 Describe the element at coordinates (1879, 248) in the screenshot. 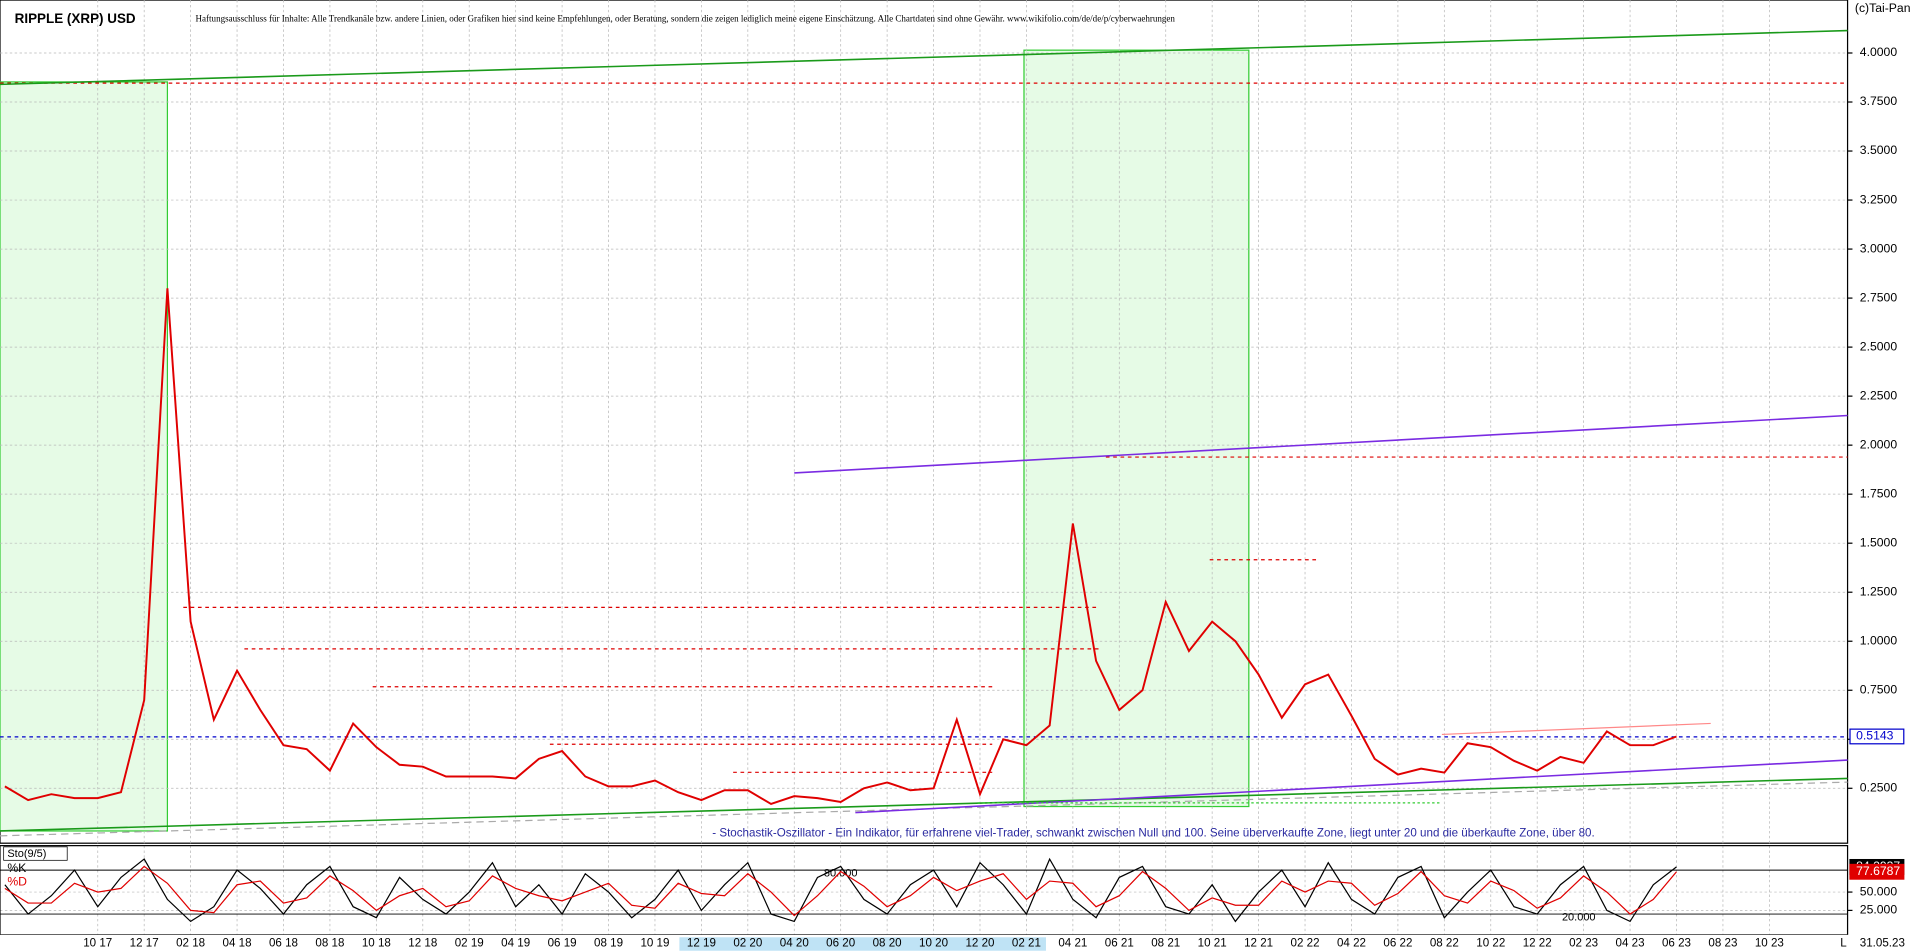

I see `y-tick-label: 3.0000` at that location.